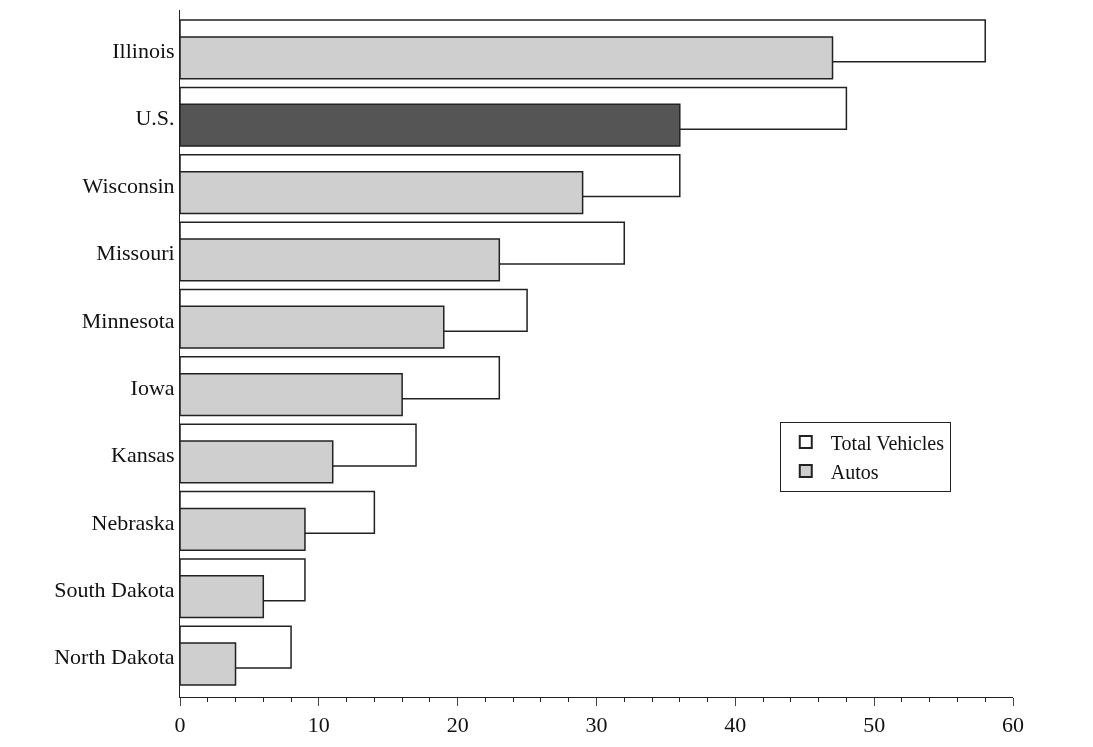  Describe the element at coordinates (155, 118) in the screenshot. I see `y-tick-label: U.S.` at that location.